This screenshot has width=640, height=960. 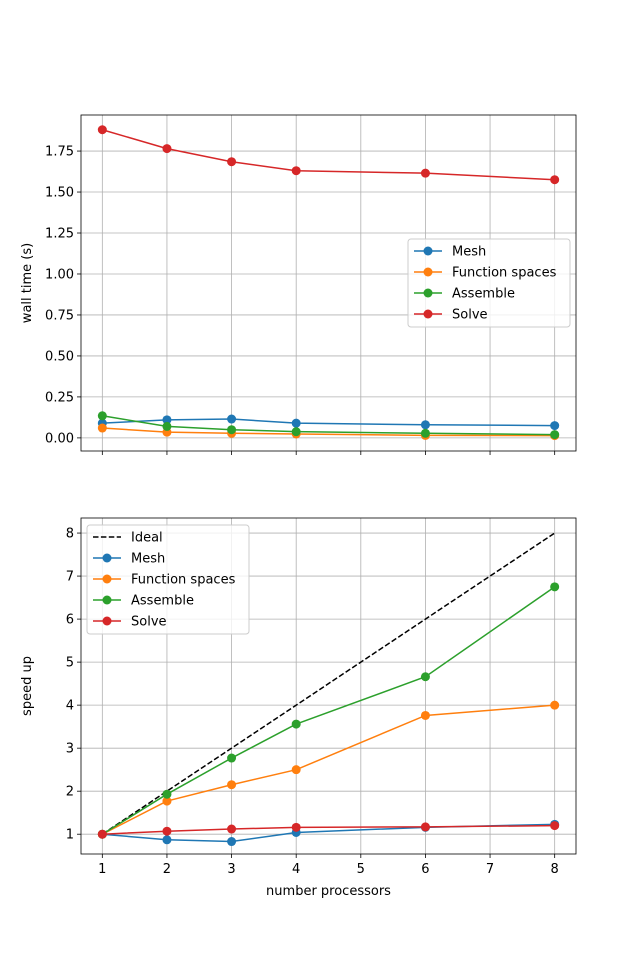 What do you see at coordinates (27, 283) in the screenshot?
I see `y-axis-label: wall time (s)` at bounding box center [27, 283].